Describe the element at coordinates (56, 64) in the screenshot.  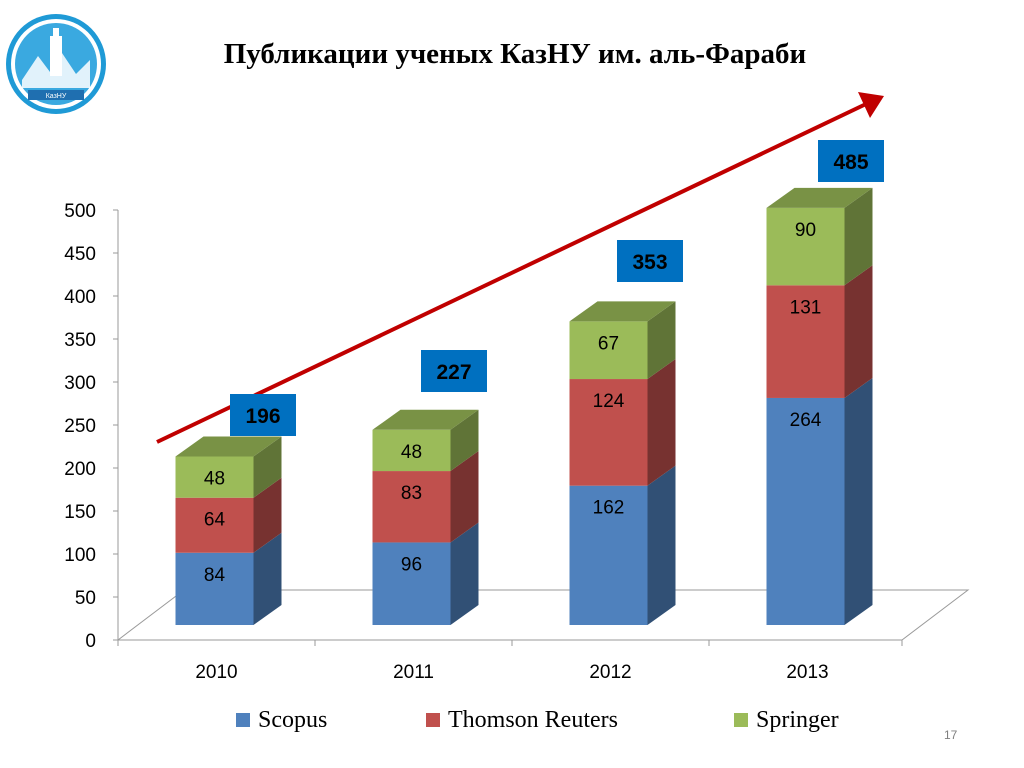
I see `university-seal-icon: КазНУ` at that location.